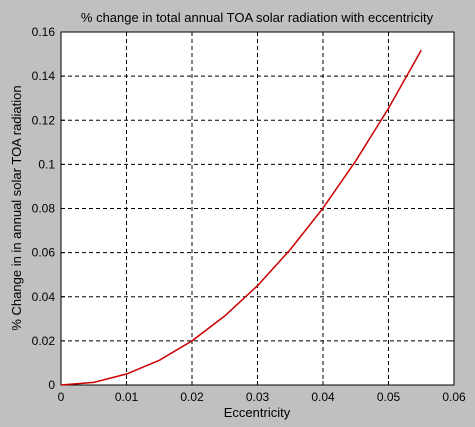 The width and height of the screenshot is (475, 427). I want to click on y-tick-labels: 0 0.02 0.04 0.06 0.08 0.1 0.12 0.14 0.16, so click(44, 208).